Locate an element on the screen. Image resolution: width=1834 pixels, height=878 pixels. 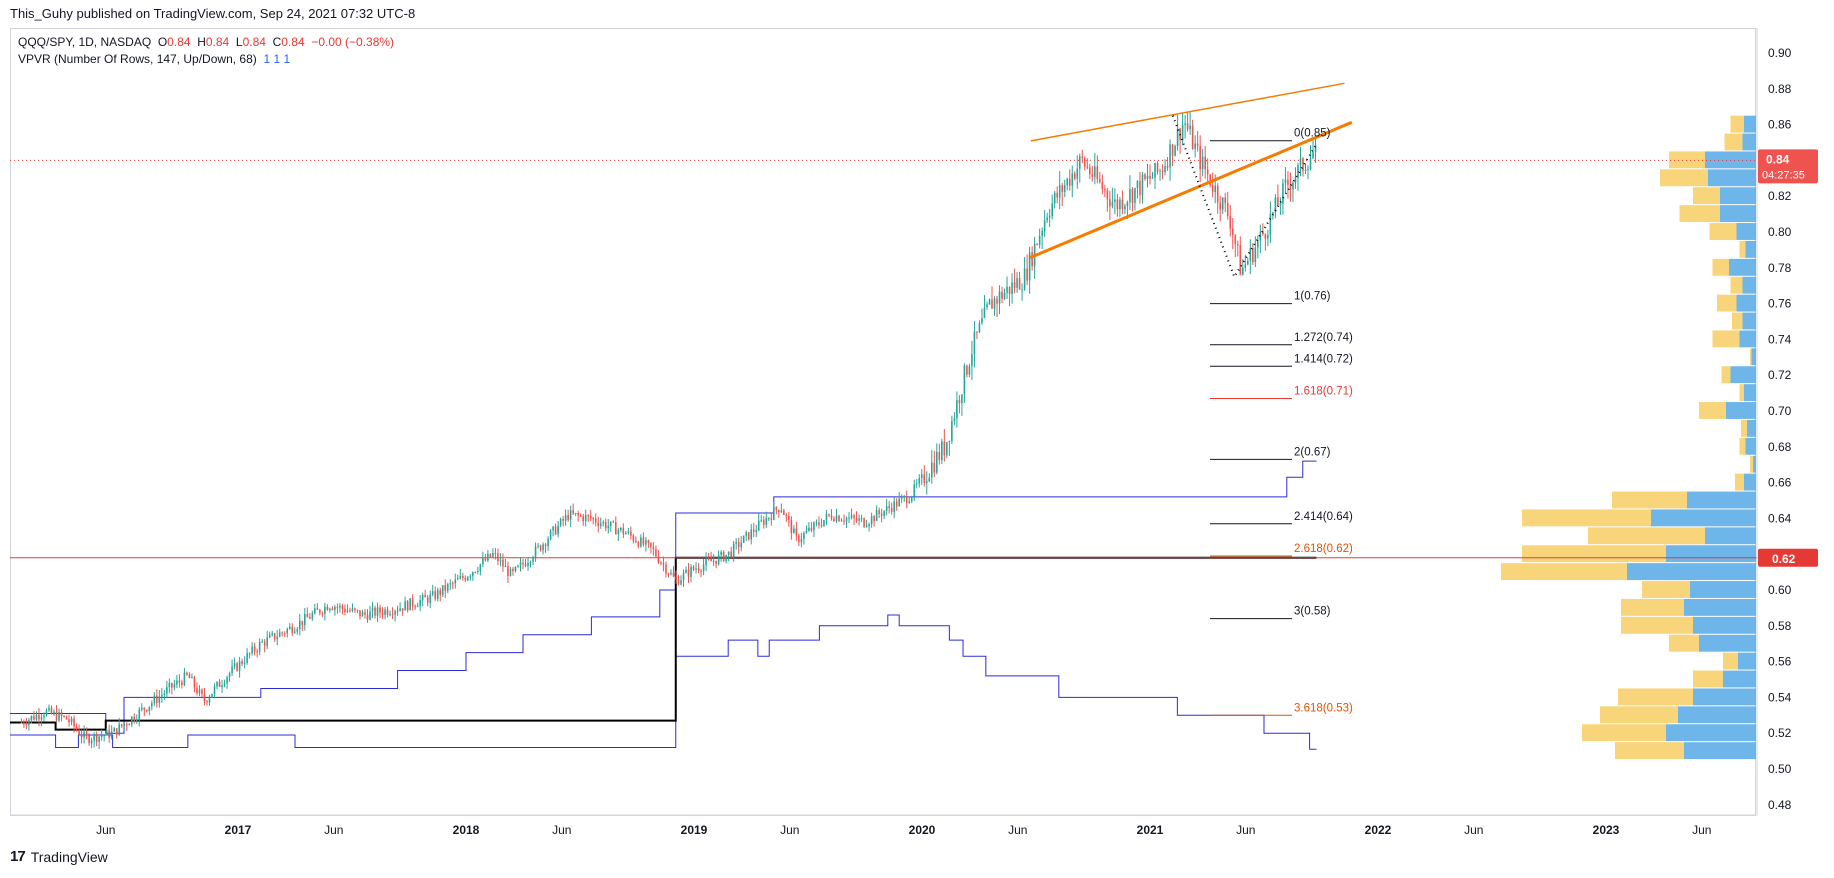
time-tick-label: 2022 is located at coordinates (1378, 830).